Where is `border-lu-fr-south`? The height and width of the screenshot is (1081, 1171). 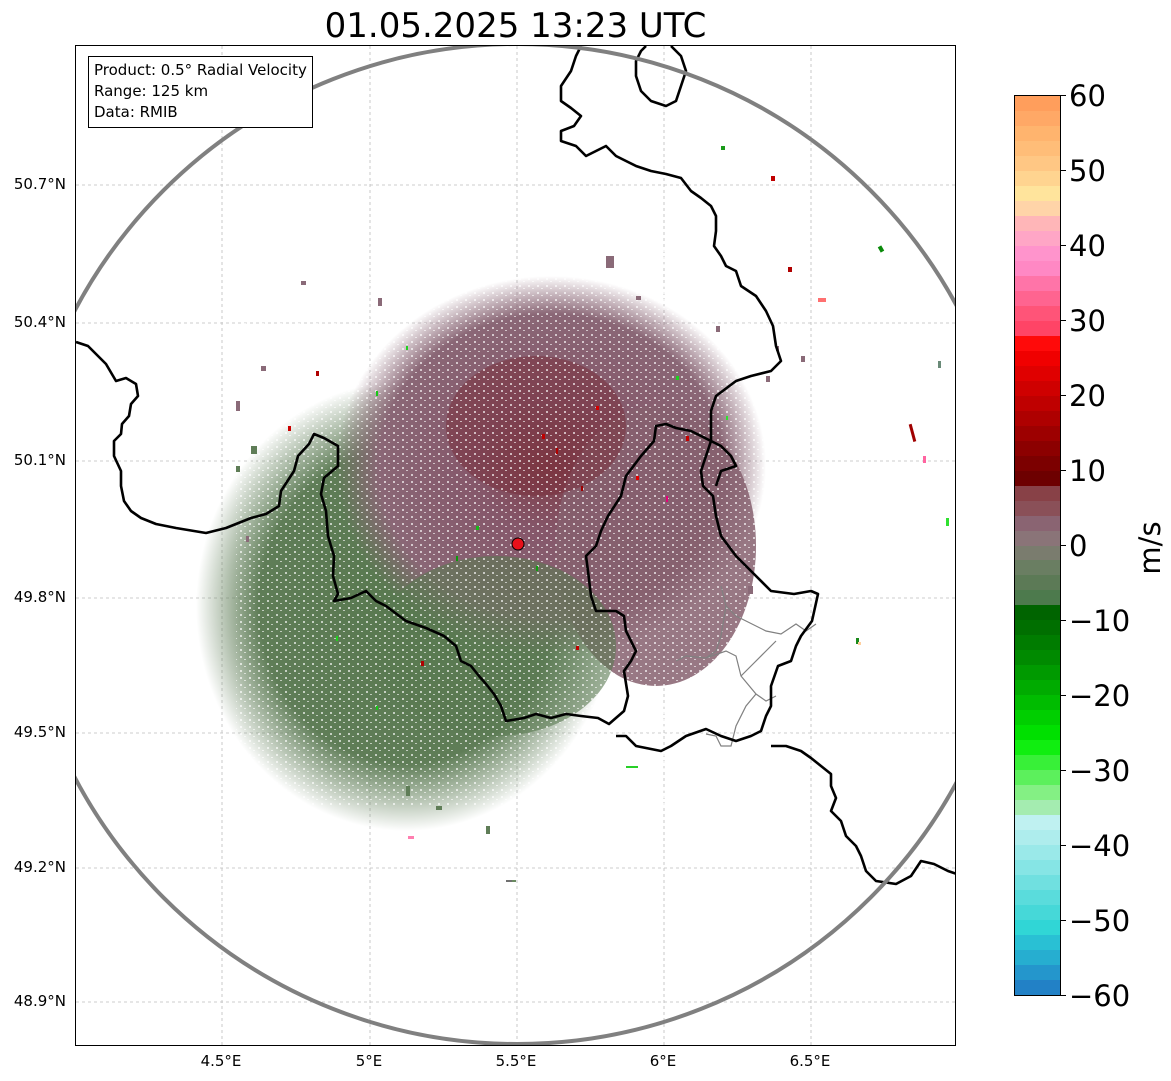 border-lu-fr-south is located at coordinates (863, 815).